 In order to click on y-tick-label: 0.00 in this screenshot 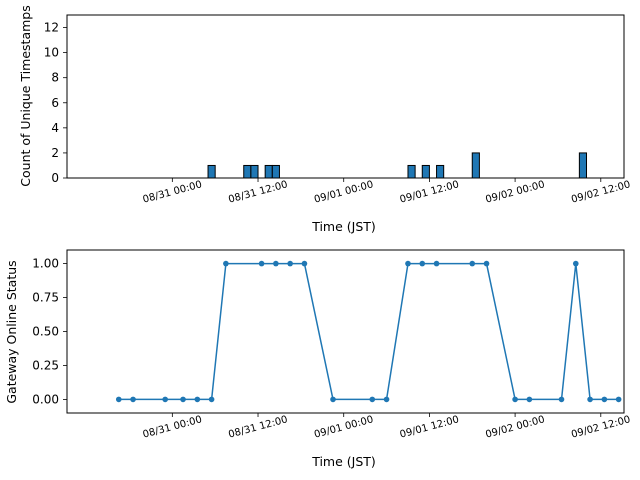, I will do `click(45, 399)`.